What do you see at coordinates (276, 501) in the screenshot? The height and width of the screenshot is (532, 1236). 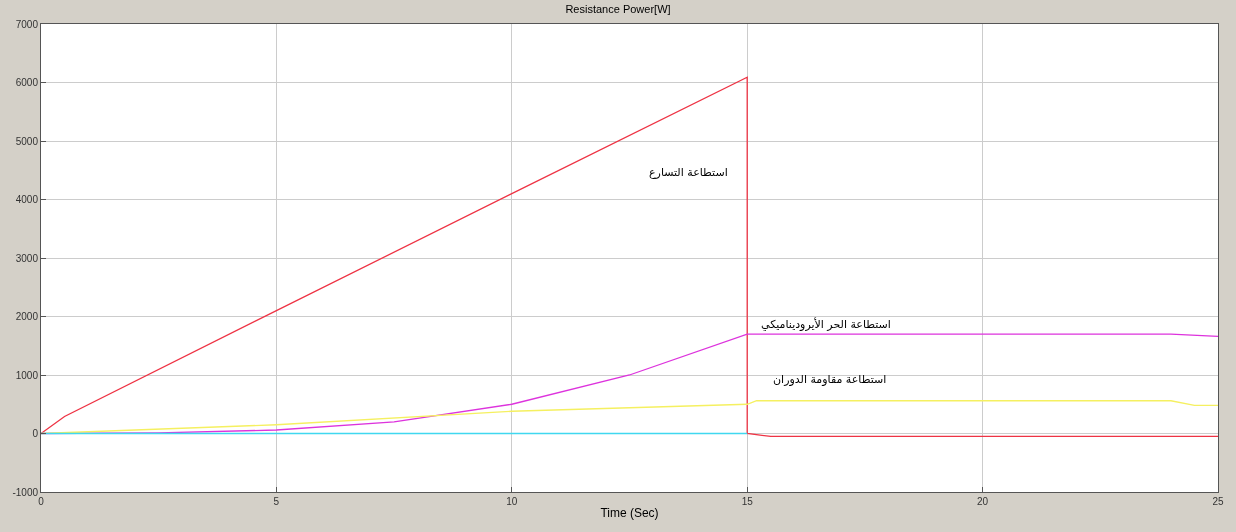 I see `x-tick-label: 5` at bounding box center [276, 501].